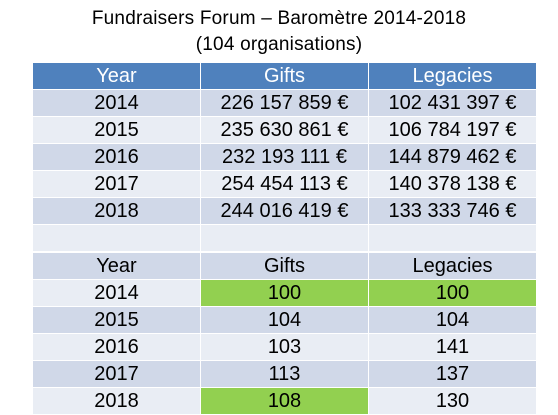 The image size is (558, 415). I want to click on cell-legacies: 130, so click(452, 401).